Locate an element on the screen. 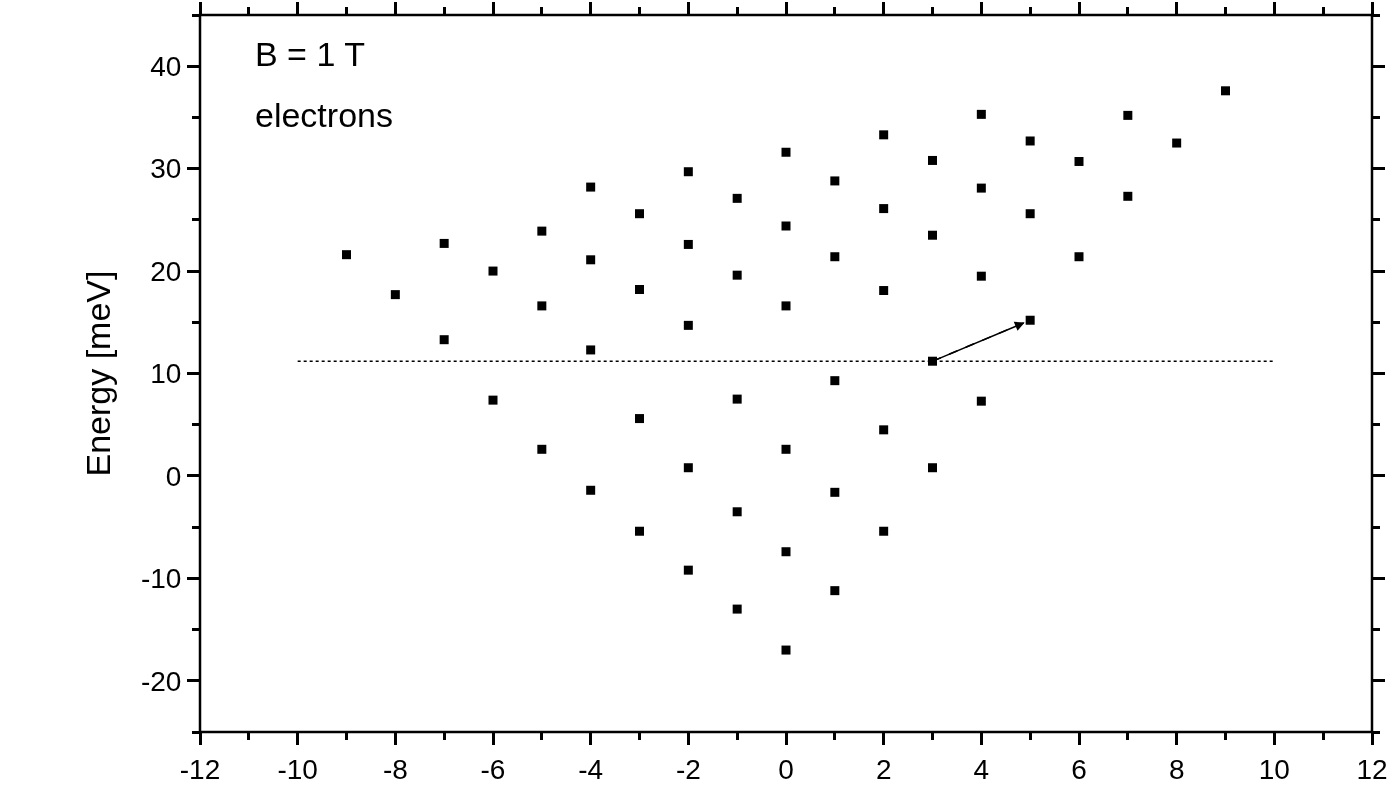 The image size is (1398, 807). y-tick-label: 10 is located at coordinates (166, 374).